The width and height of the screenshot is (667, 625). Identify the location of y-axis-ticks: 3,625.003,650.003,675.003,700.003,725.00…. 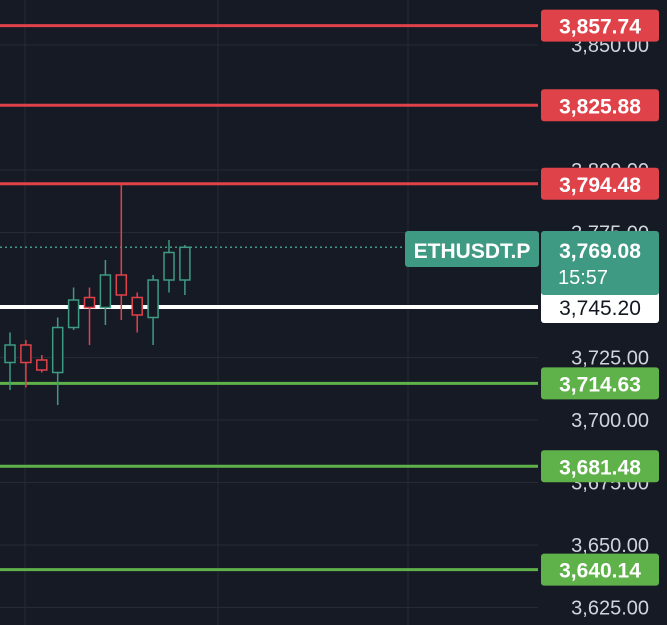
(610, 327).